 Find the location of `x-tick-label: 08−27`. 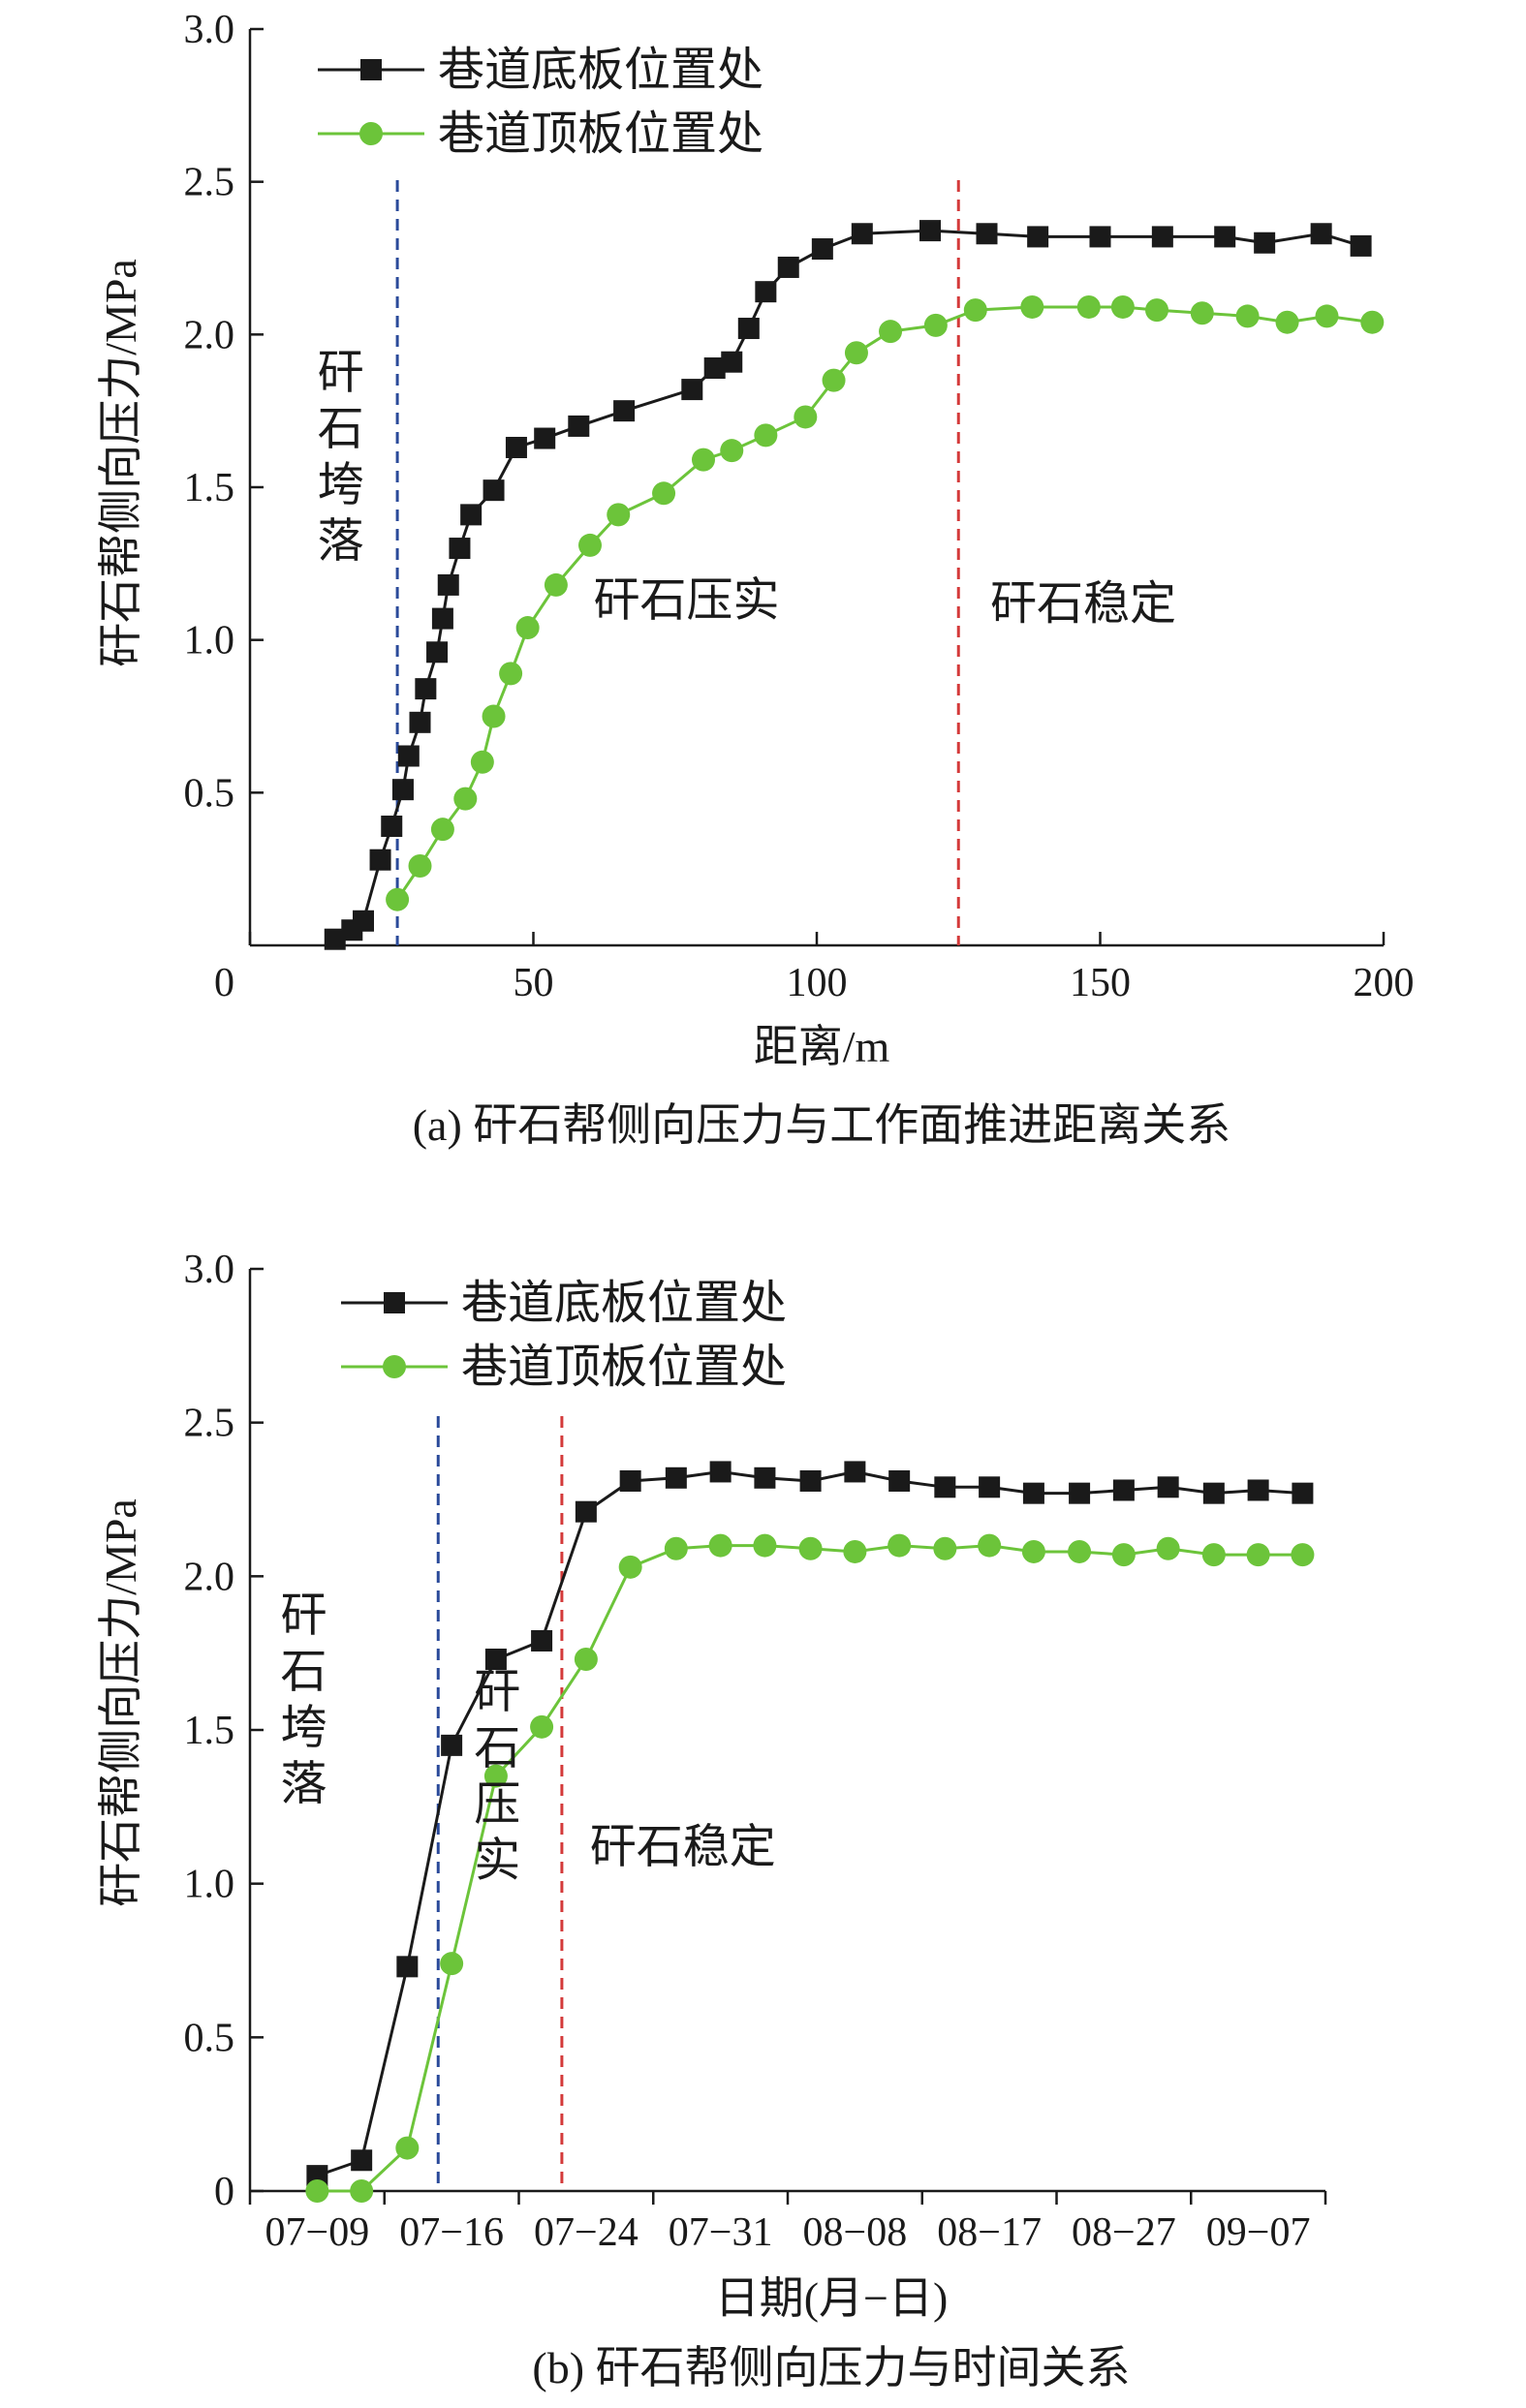

x-tick-label: 08−27 is located at coordinates (1124, 2232).